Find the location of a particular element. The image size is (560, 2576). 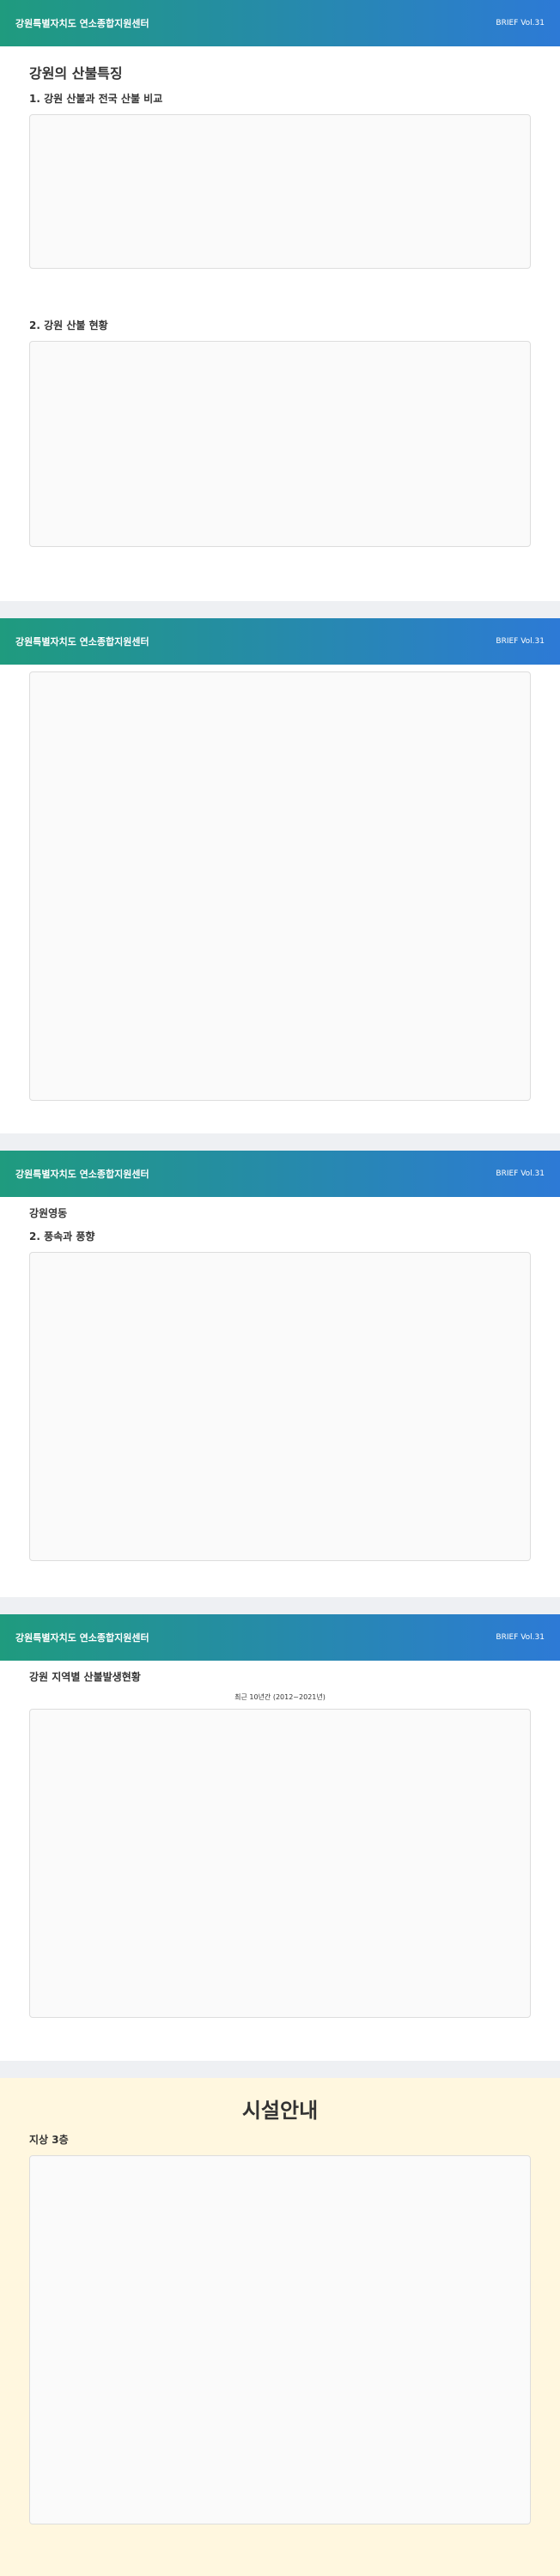

facility-area is located at coordinates (280, 2339).